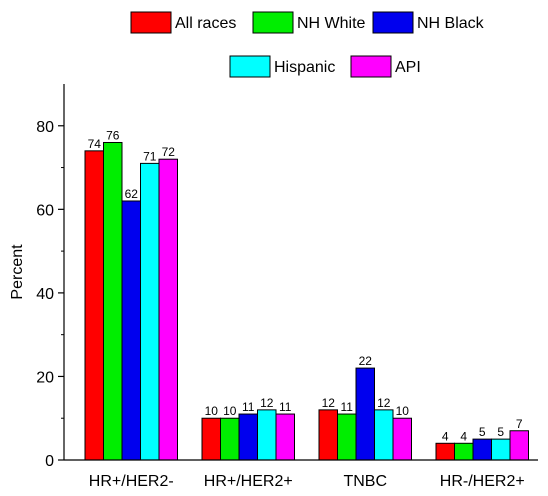 The width and height of the screenshot is (548, 496). Describe the element at coordinates (45, 210) in the screenshot. I see `y-tick-label: 60` at that location.